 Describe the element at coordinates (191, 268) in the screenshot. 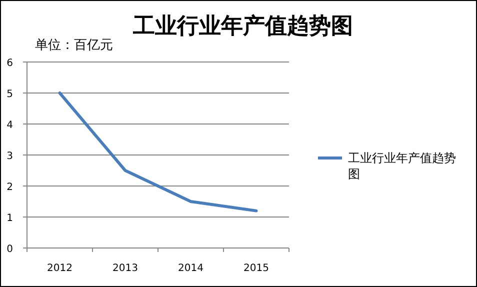

I see `xtick: 2014` at that location.